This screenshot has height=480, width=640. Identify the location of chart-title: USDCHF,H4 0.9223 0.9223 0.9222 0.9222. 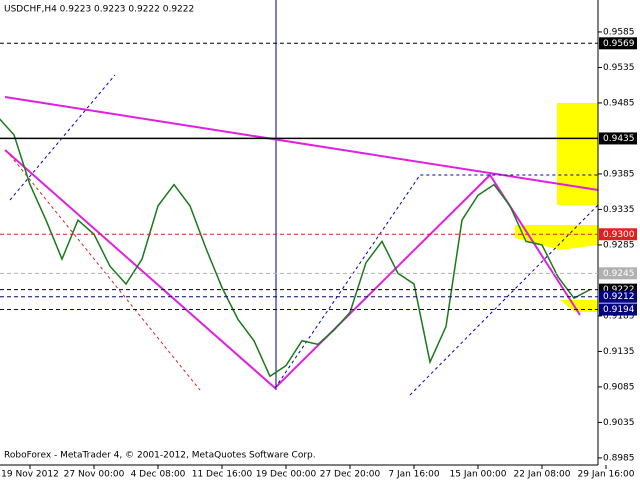
(99, 10).